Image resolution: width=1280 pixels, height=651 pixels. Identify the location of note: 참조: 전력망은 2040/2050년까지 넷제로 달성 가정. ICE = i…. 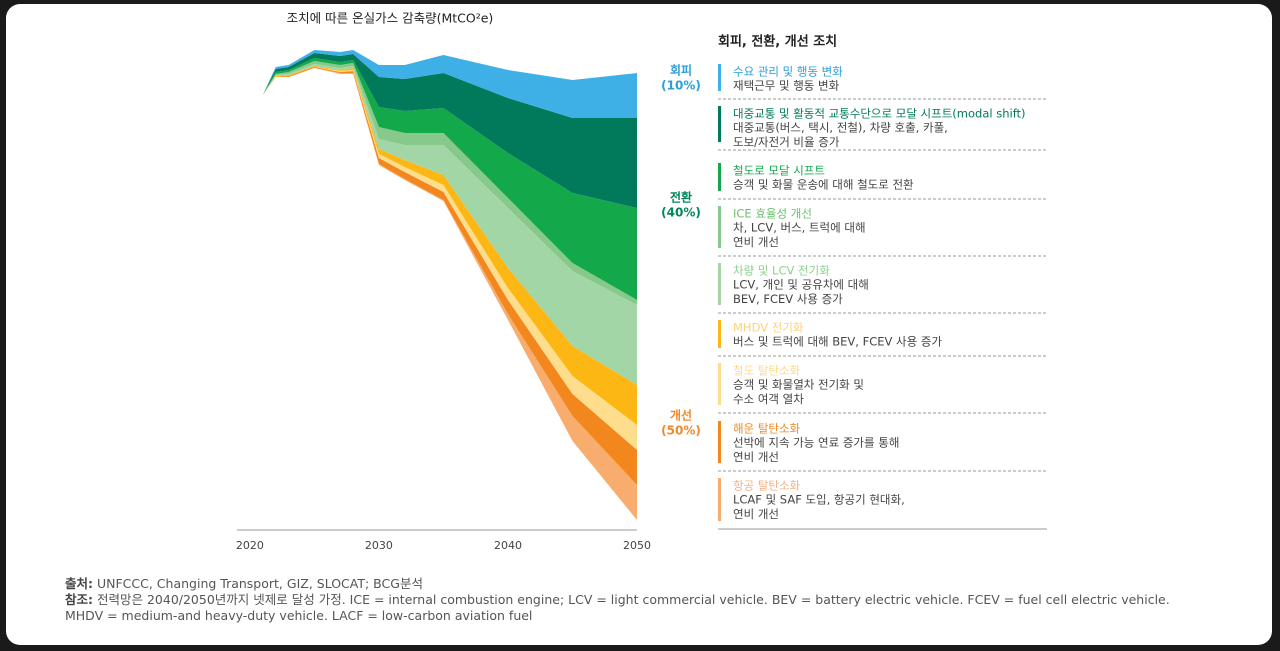
(627, 608).